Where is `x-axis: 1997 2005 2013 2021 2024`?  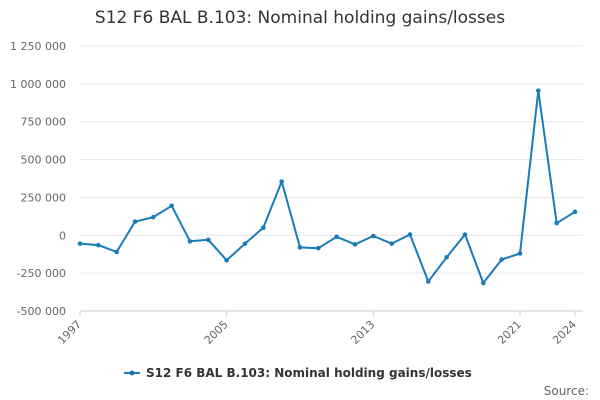
x-axis: 1997 2005 2013 2021 2024 is located at coordinates (319, 328).